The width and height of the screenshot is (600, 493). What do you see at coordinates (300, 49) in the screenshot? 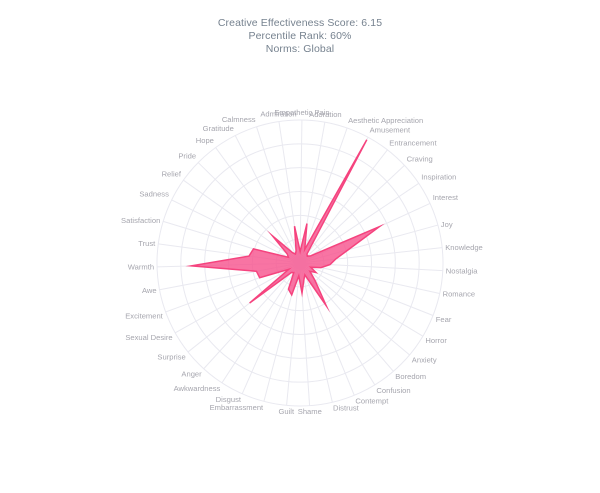
I see `chart-title-norms: Norms: Global` at bounding box center [300, 49].